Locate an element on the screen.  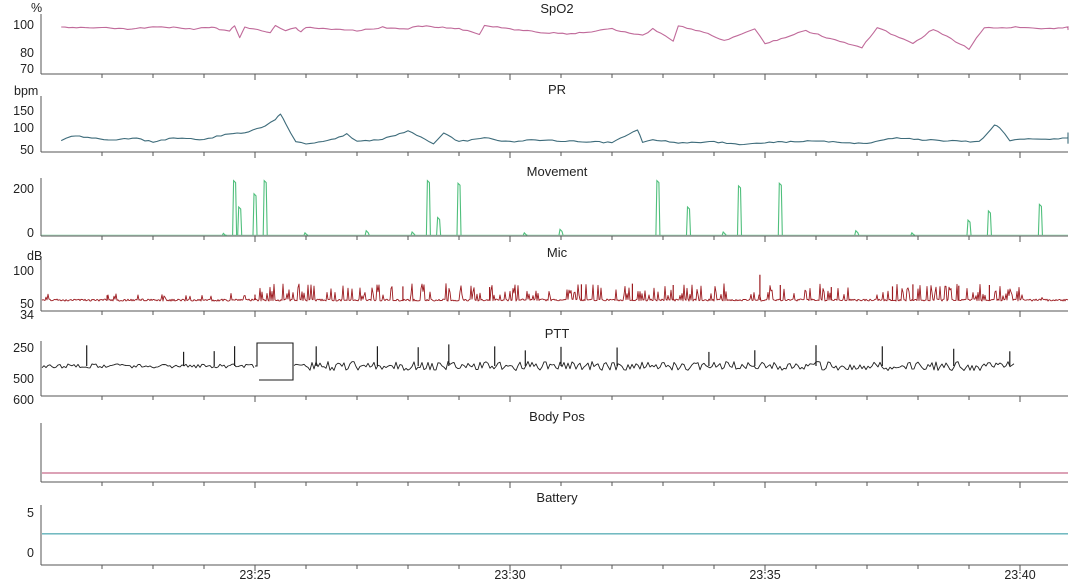
panel-title-movement: Movement is located at coordinates (557, 171).